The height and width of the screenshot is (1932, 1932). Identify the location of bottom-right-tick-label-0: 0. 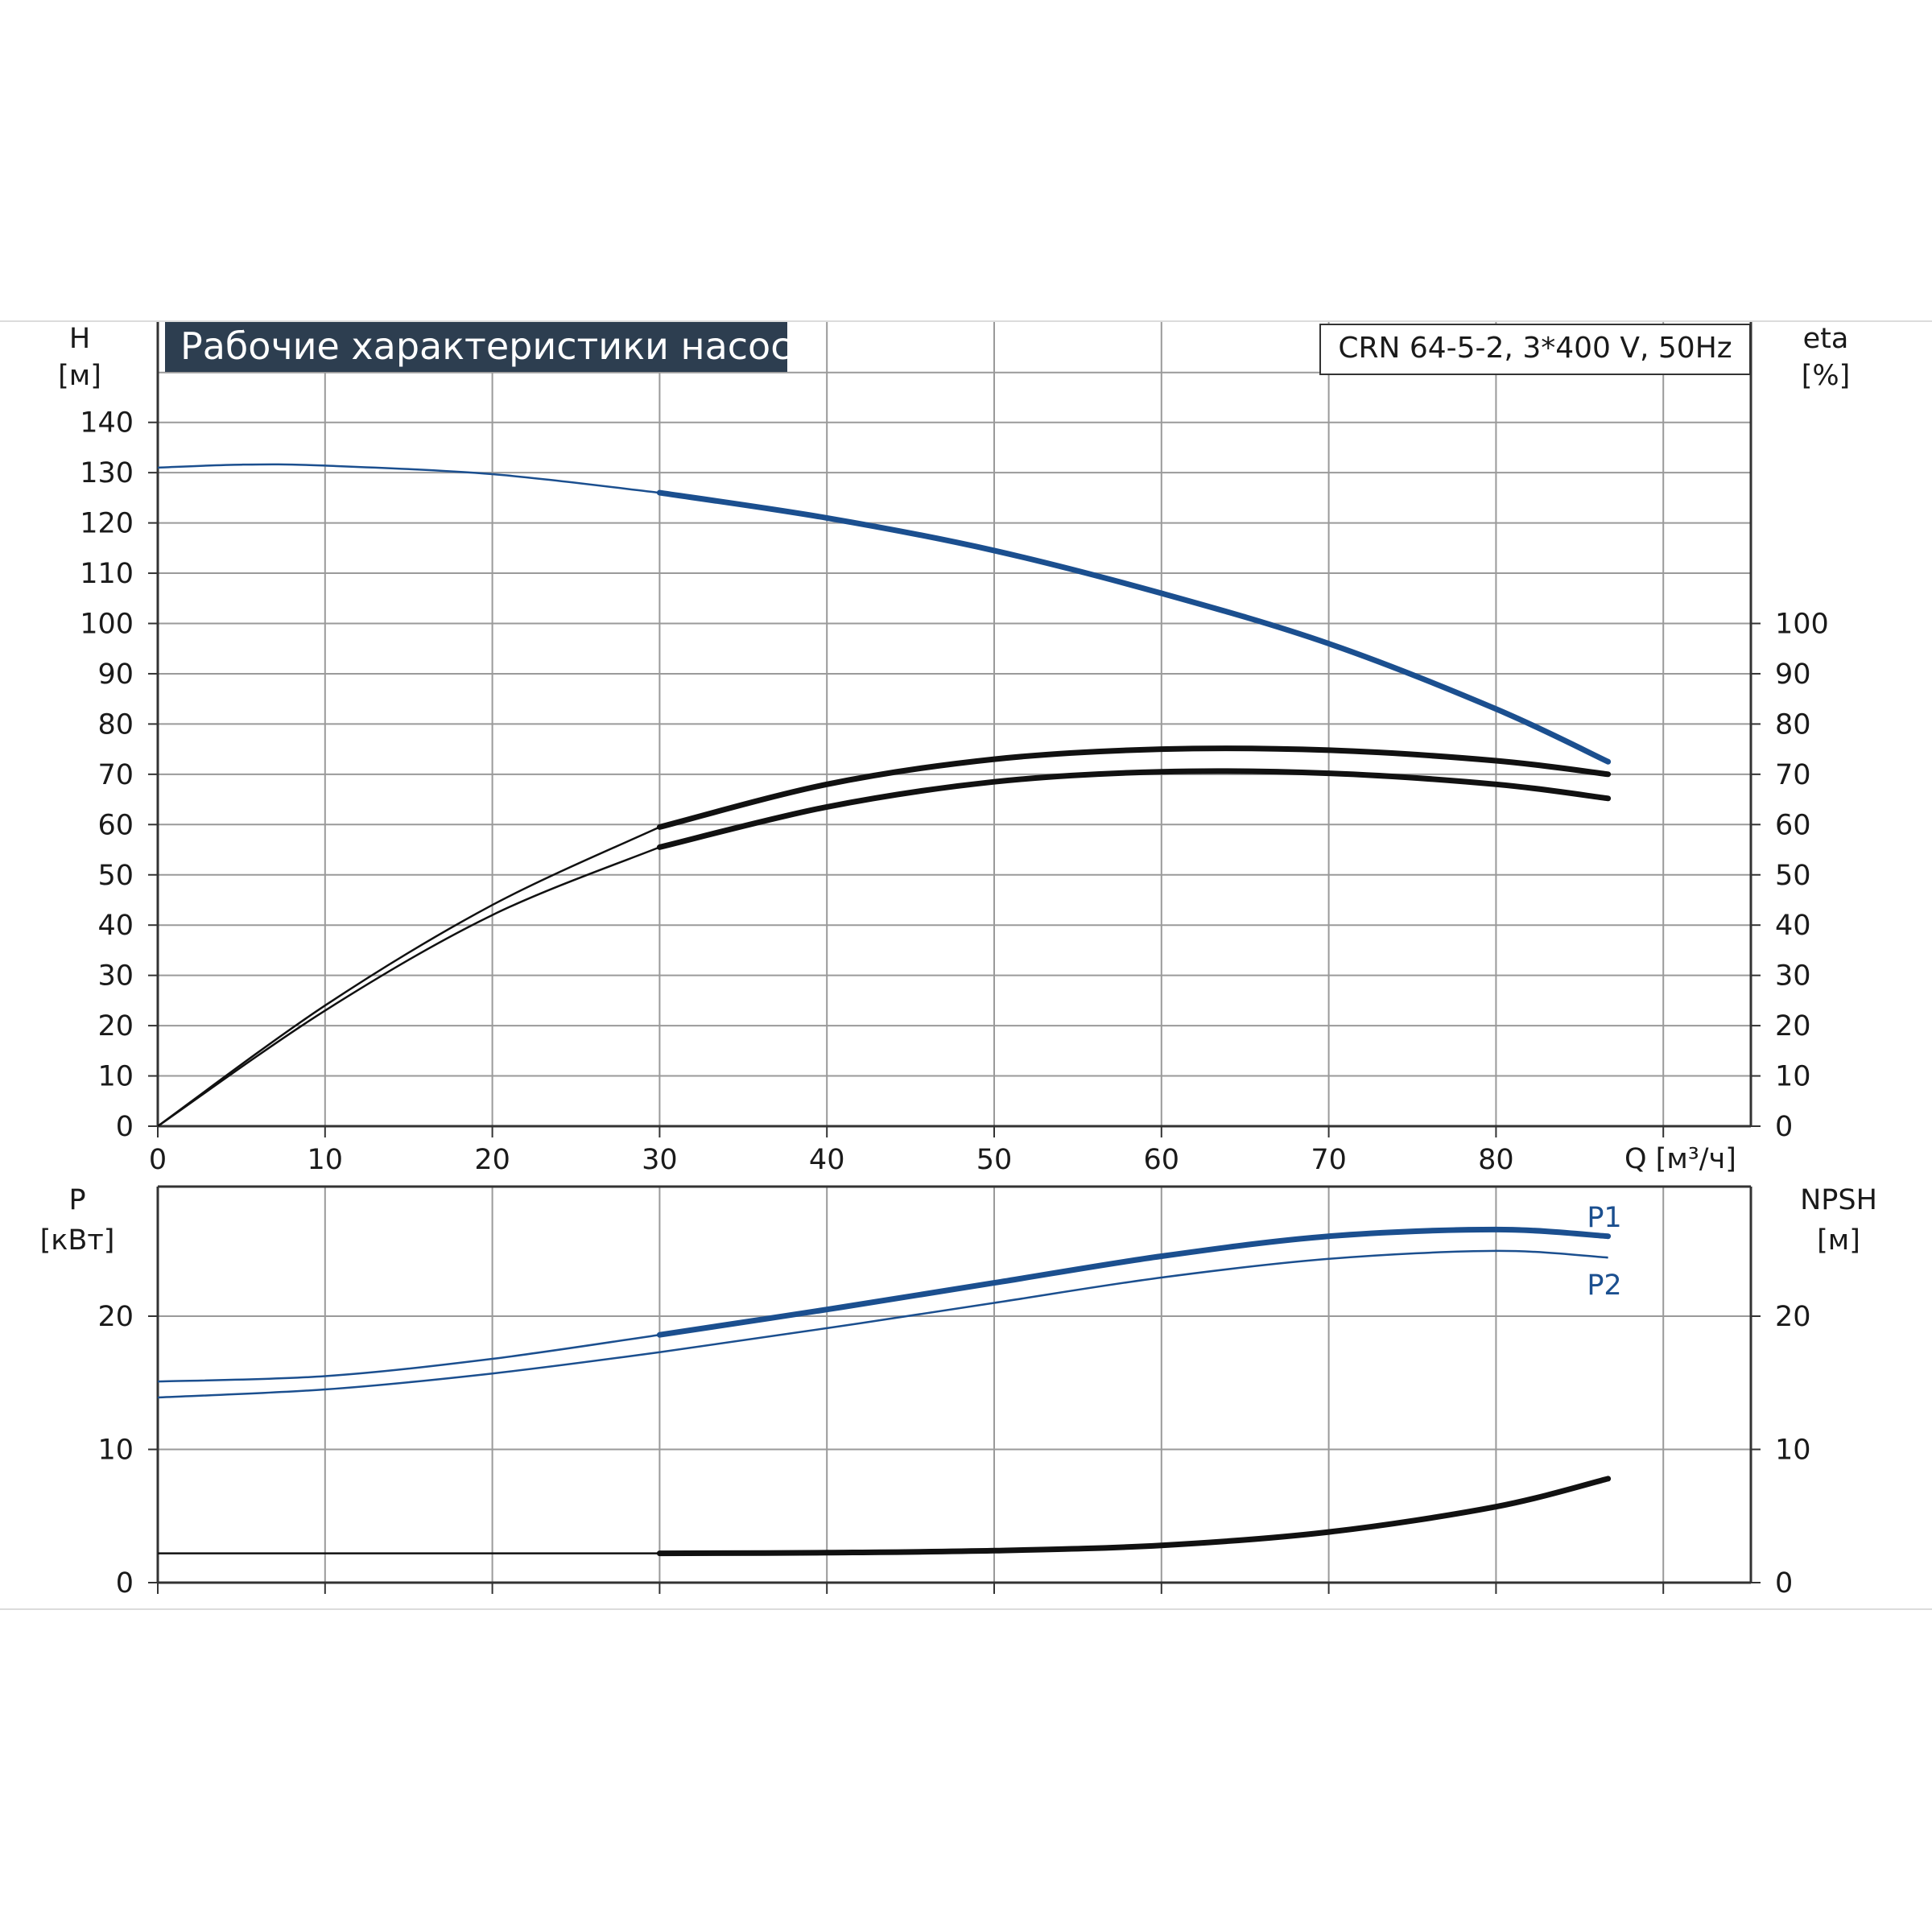
(1784, 1583).